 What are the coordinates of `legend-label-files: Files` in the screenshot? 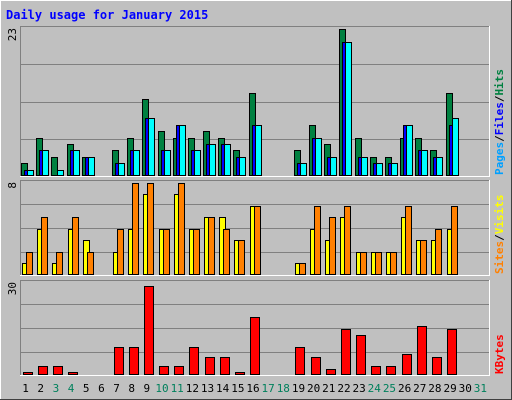 It's located at (499, 118).